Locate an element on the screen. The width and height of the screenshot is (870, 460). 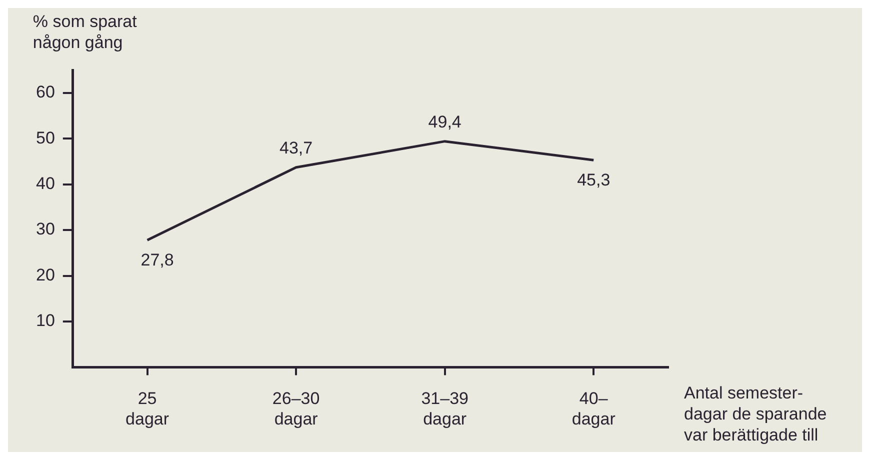
data-label: 49,4 is located at coordinates (445, 122).